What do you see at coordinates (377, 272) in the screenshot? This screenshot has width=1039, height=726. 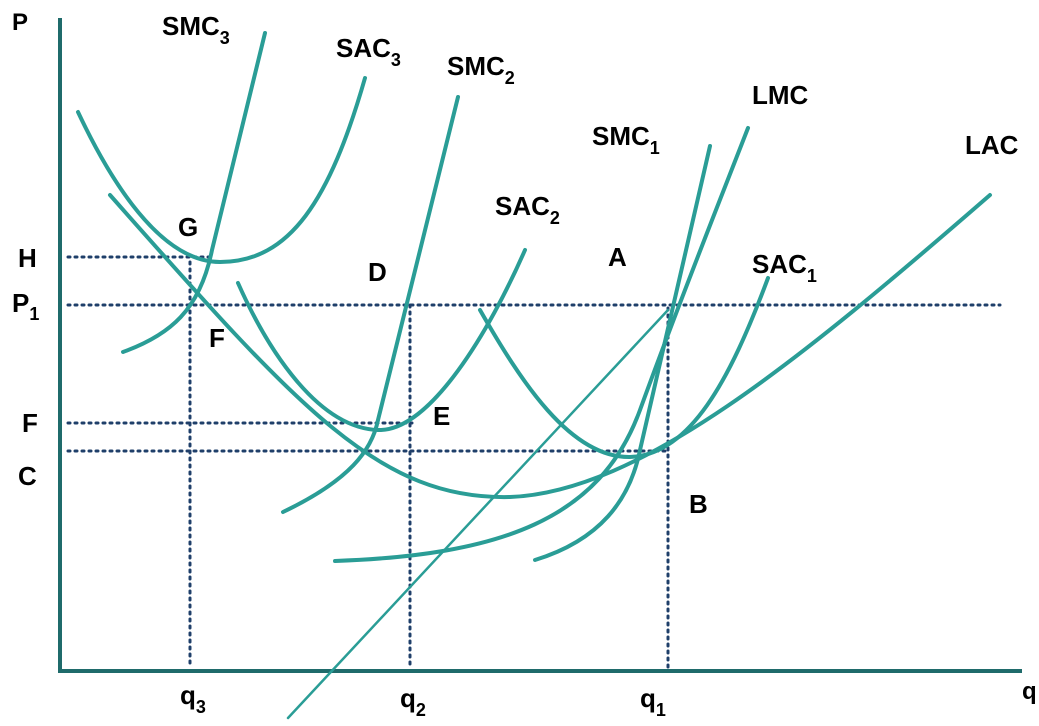 I see `point-d-label: D` at bounding box center [377, 272].